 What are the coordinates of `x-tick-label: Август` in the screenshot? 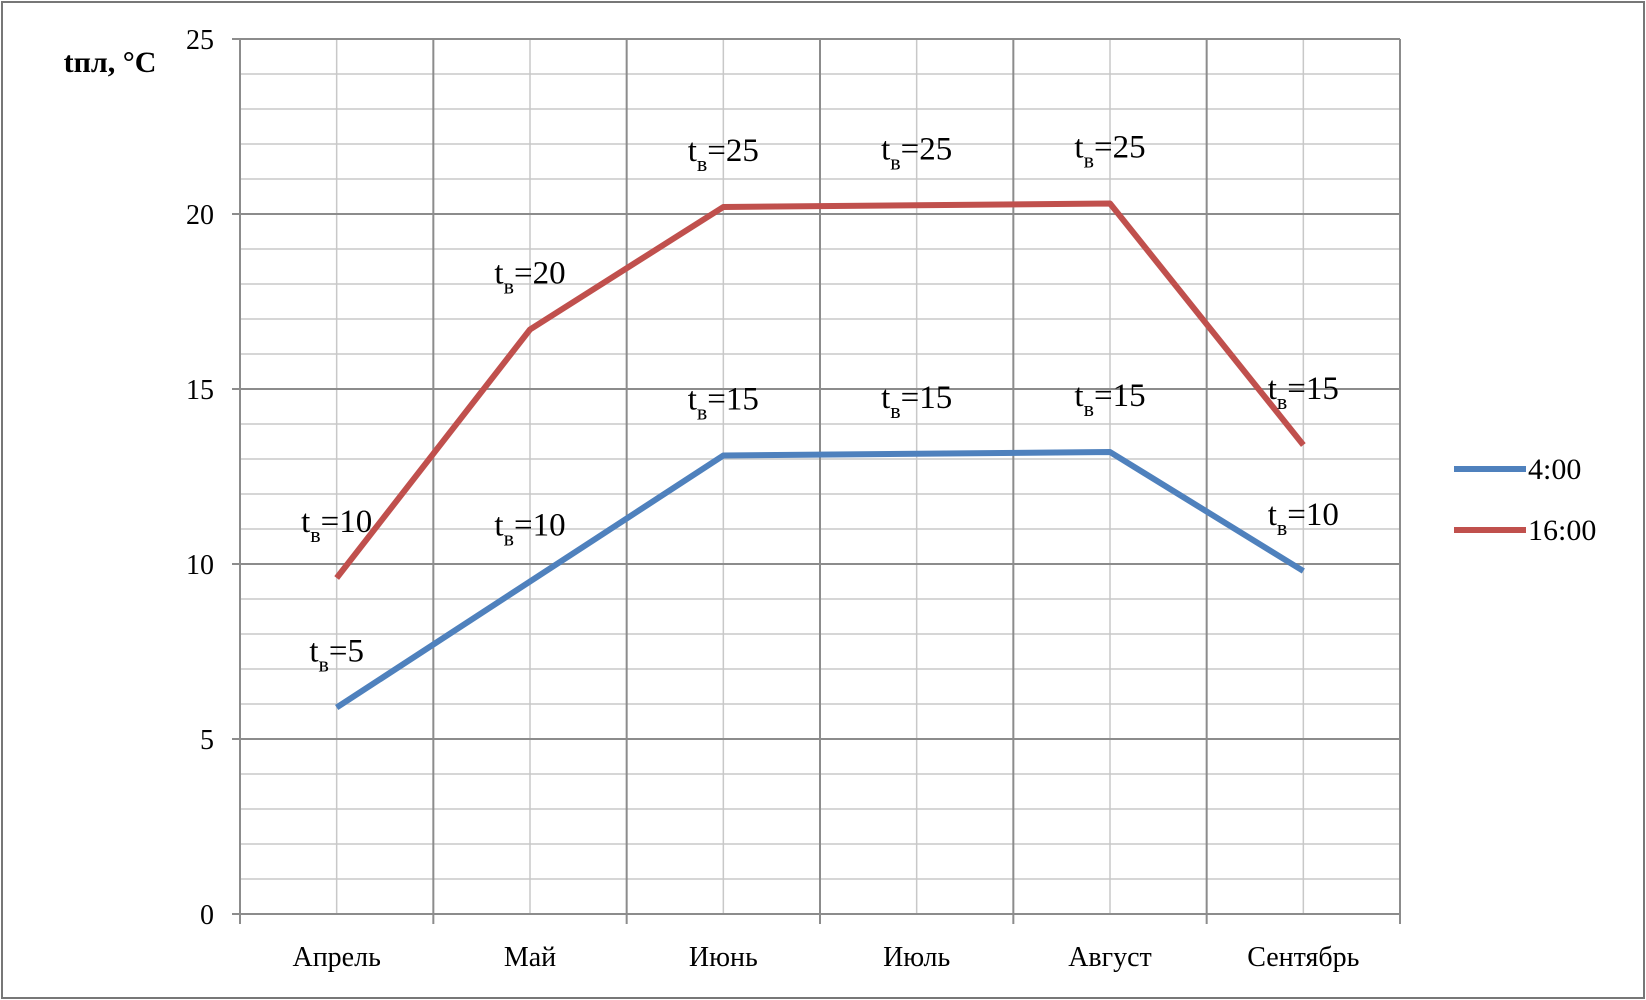 It's located at (1110, 957).